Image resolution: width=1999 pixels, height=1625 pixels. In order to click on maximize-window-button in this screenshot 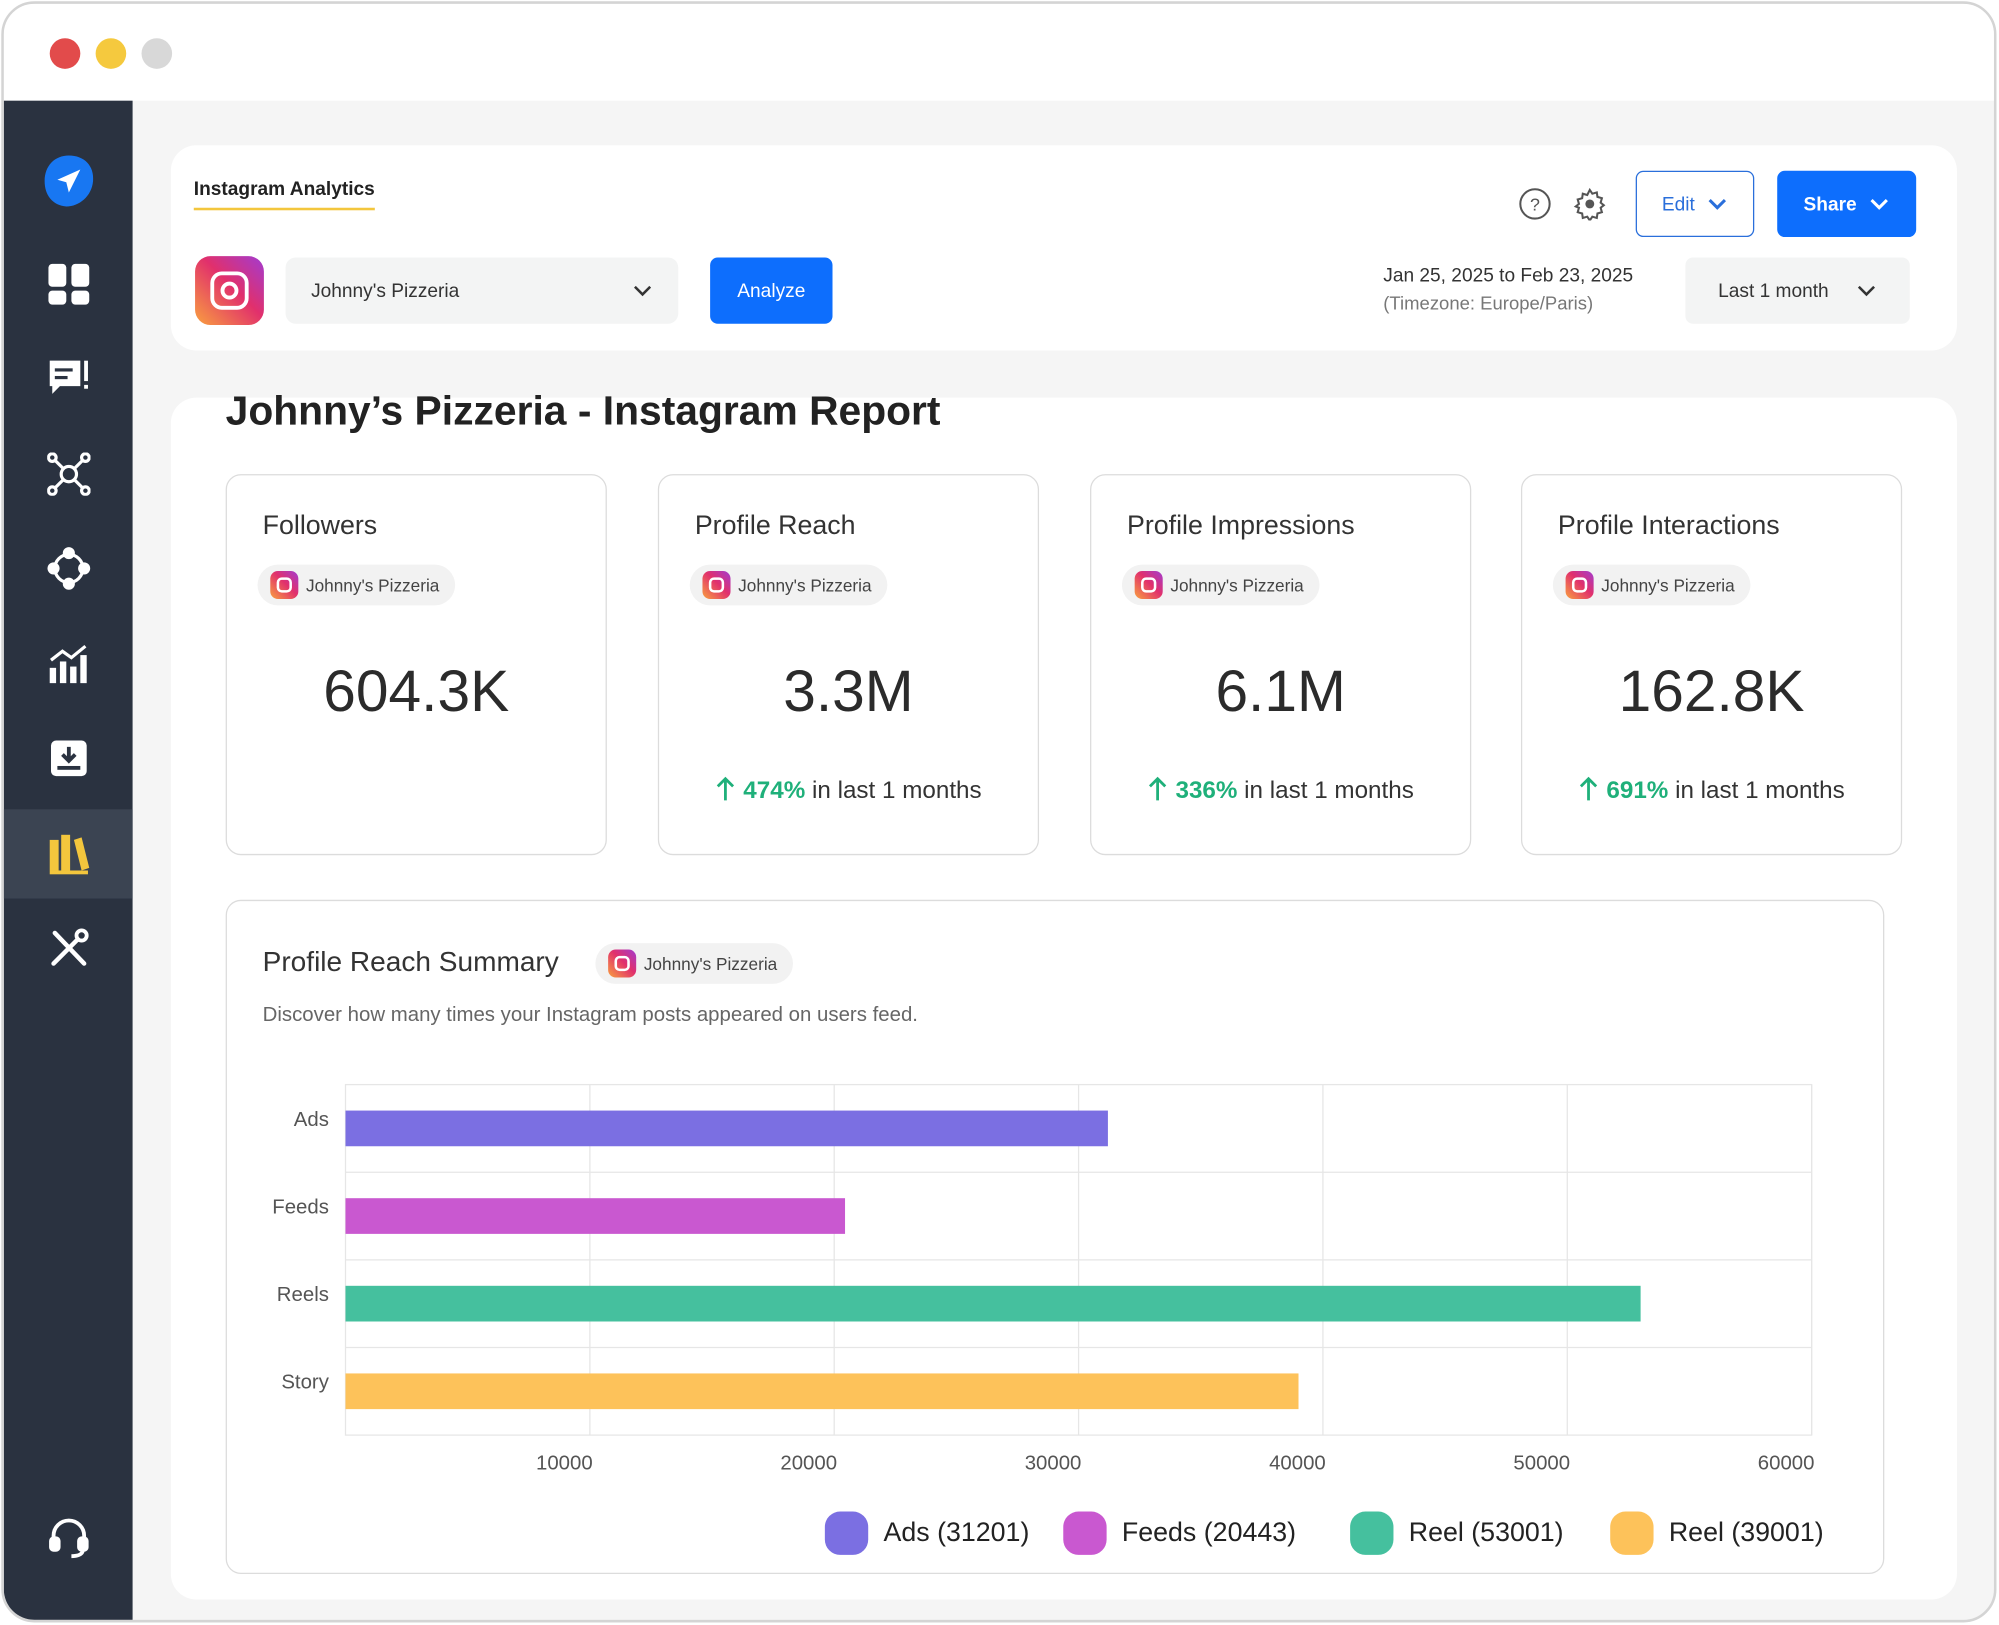, I will do `click(157, 53)`.